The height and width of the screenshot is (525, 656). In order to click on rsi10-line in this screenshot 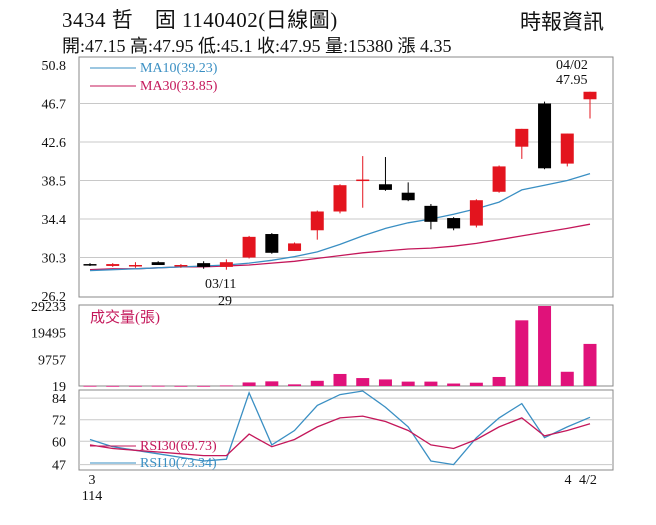, I will do `click(340, 428)`.